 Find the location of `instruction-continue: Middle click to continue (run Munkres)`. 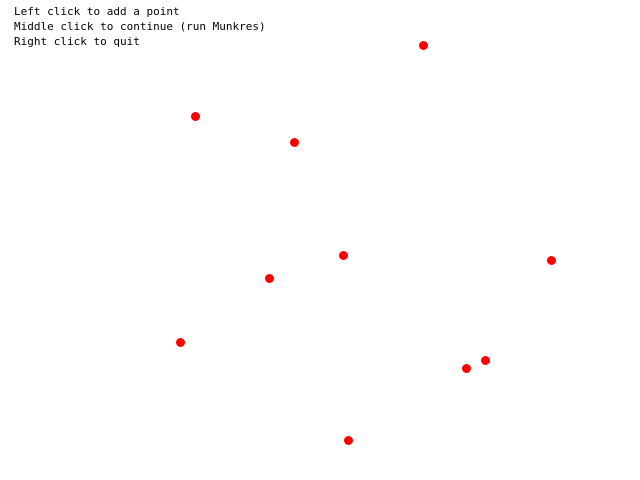

instruction-continue: Middle click to continue (run Munkres) is located at coordinates (140, 26).